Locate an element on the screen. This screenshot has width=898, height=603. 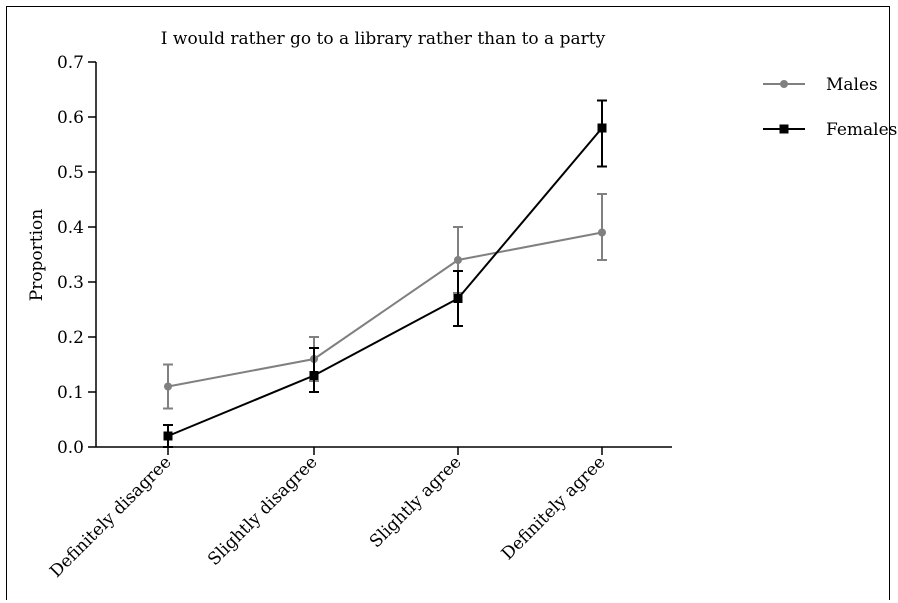
legend-label: Females is located at coordinates (861, 130).